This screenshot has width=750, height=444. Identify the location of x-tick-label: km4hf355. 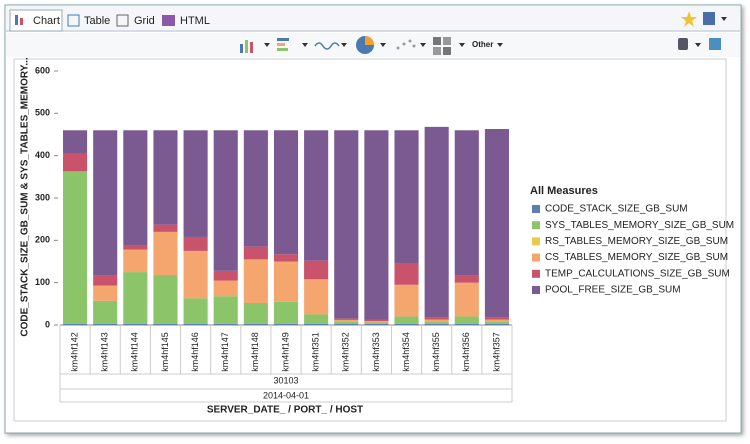
(436, 352).